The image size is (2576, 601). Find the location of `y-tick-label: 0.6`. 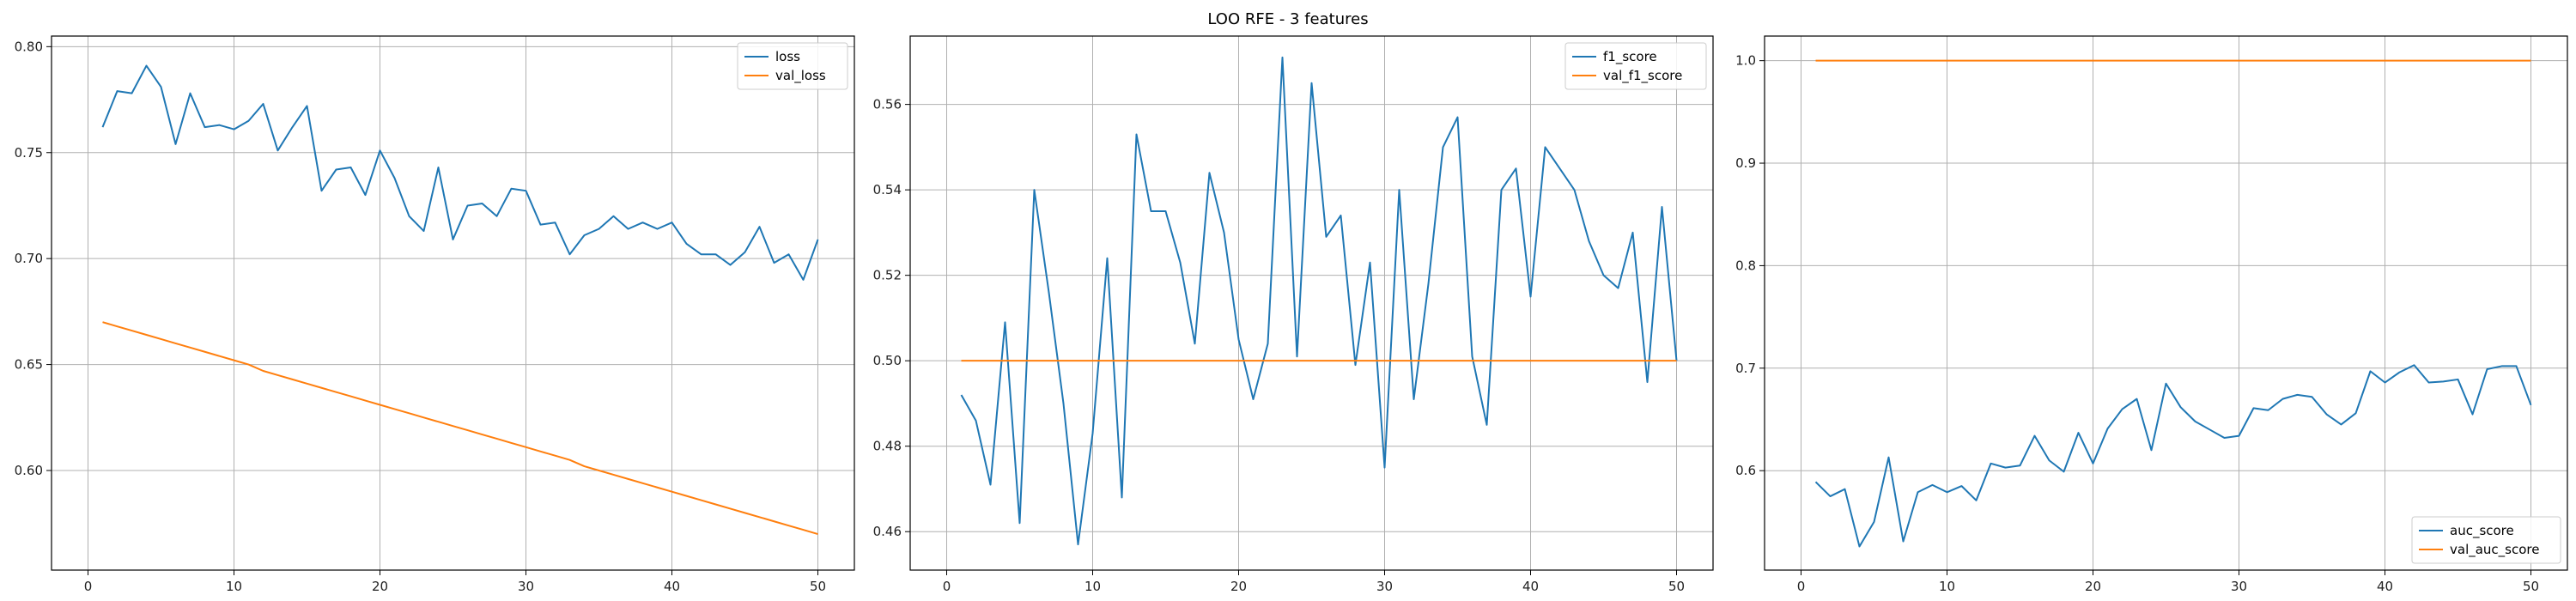

y-tick-label: 0.6 is located at coordinates (1745, 471).